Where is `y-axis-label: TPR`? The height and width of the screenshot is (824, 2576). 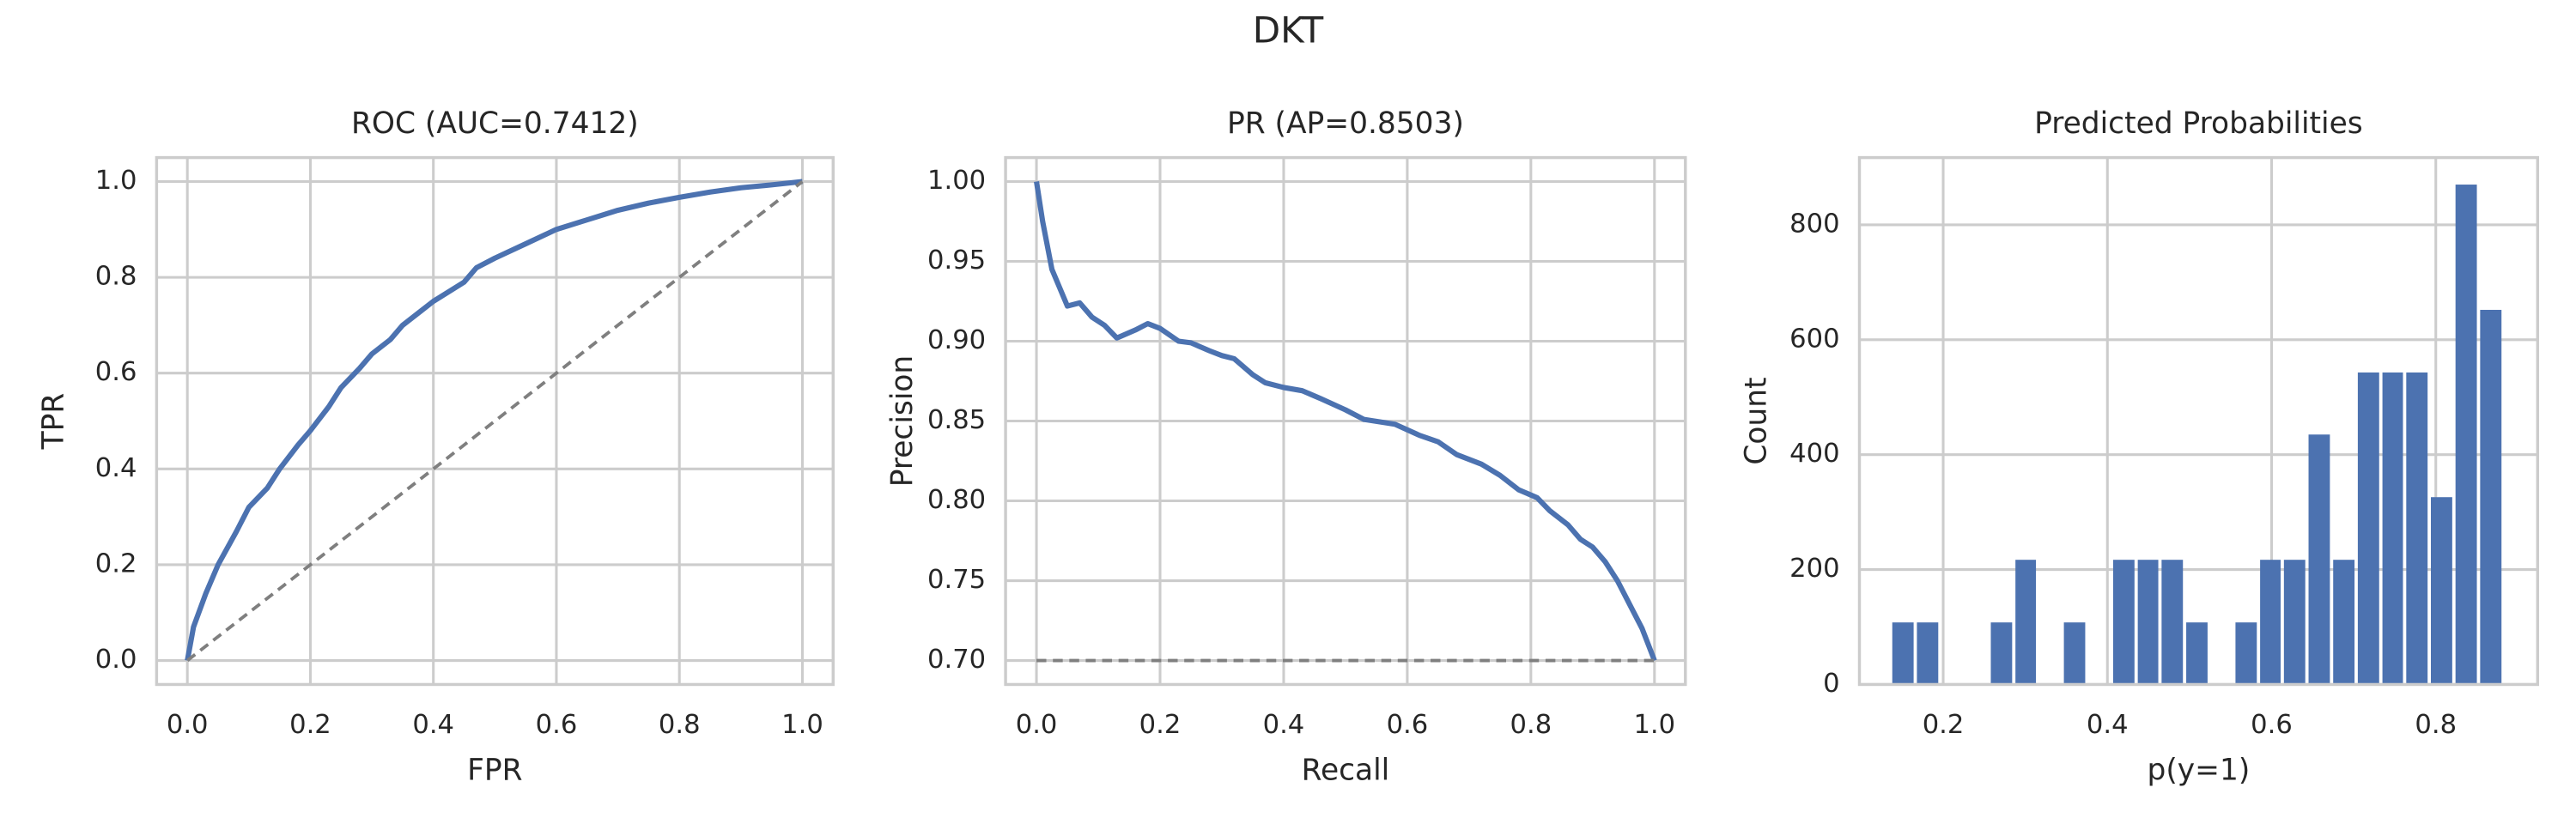
y-axis-label: TPR is located at coordinates (53, 422).